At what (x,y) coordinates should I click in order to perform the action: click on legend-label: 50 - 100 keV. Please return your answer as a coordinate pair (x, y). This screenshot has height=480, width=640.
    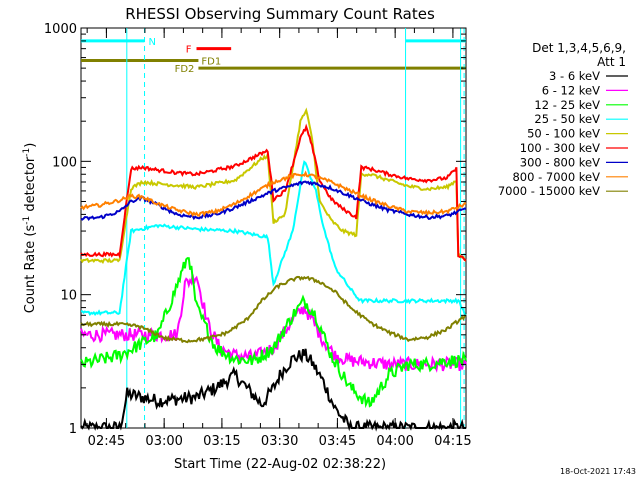
    Looking at the image, I should click on (563, 134).